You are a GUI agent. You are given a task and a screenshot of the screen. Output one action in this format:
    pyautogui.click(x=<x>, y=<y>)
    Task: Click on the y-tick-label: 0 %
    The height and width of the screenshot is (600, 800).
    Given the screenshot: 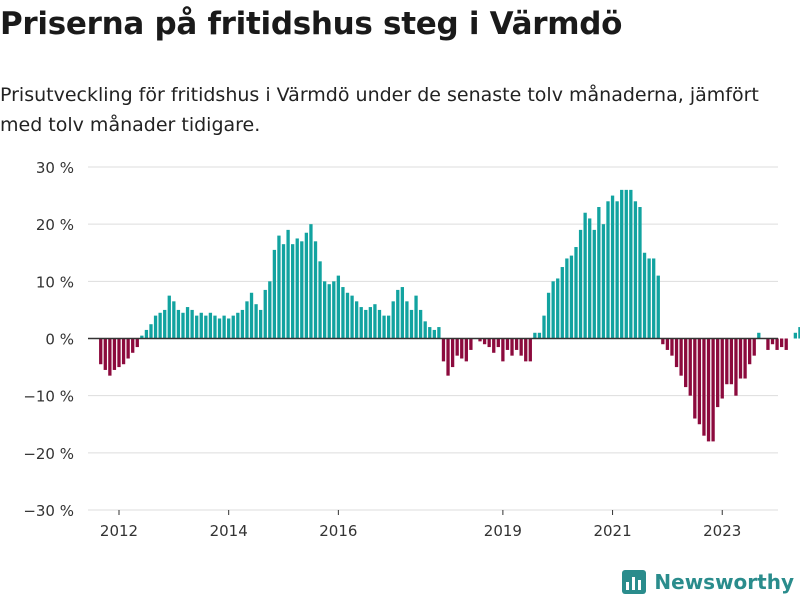 What is the action you would take?
    pyautogui.click(x=59, y=340)
    